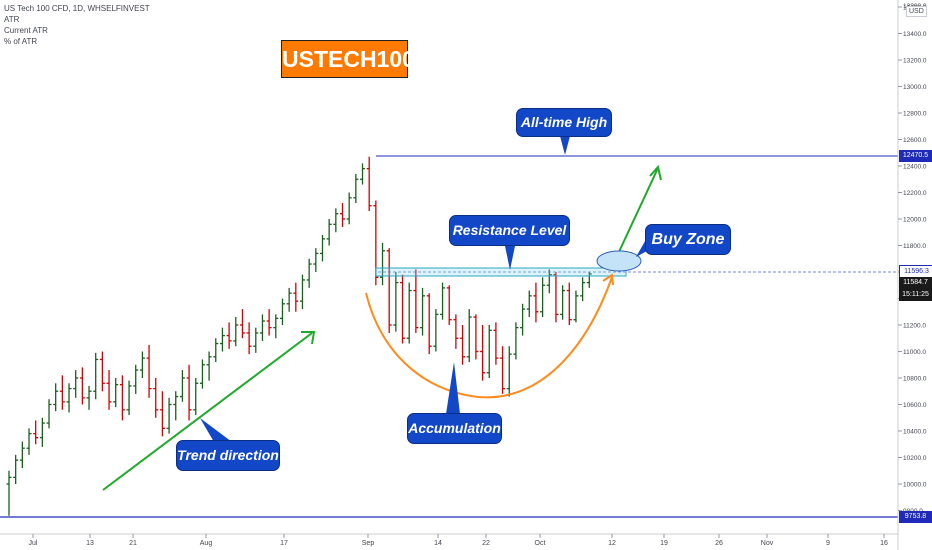 The height and width of the screenshot is (550, 932). Describe the element at coordinates (368, 543) in the screenshot. I see `time-tick-label: Sep` at that location.